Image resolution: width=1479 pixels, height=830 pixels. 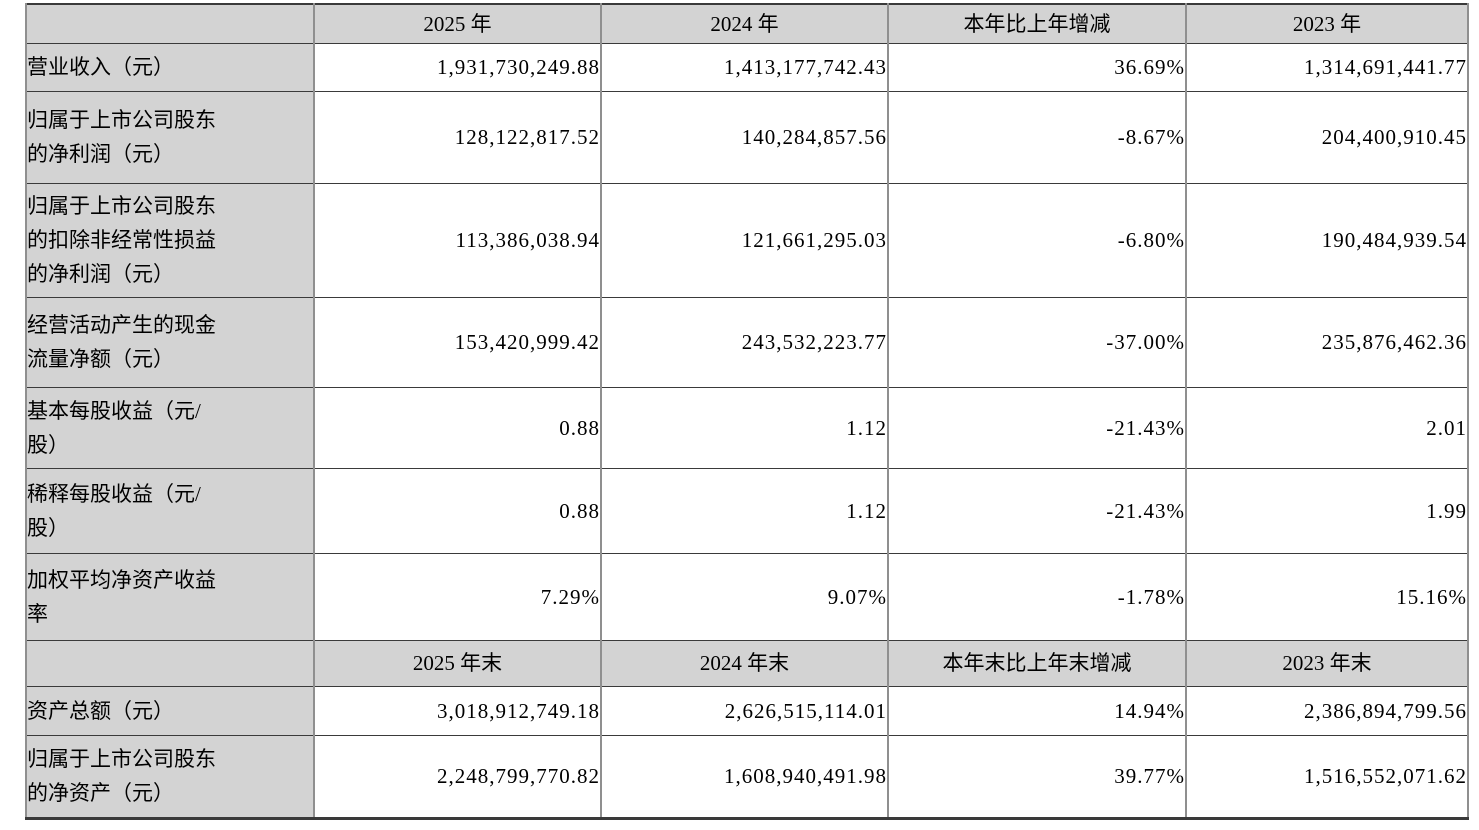 I want to click on row-label: 稀释每股收益（元/ 股）, so click(x=169, y=510).